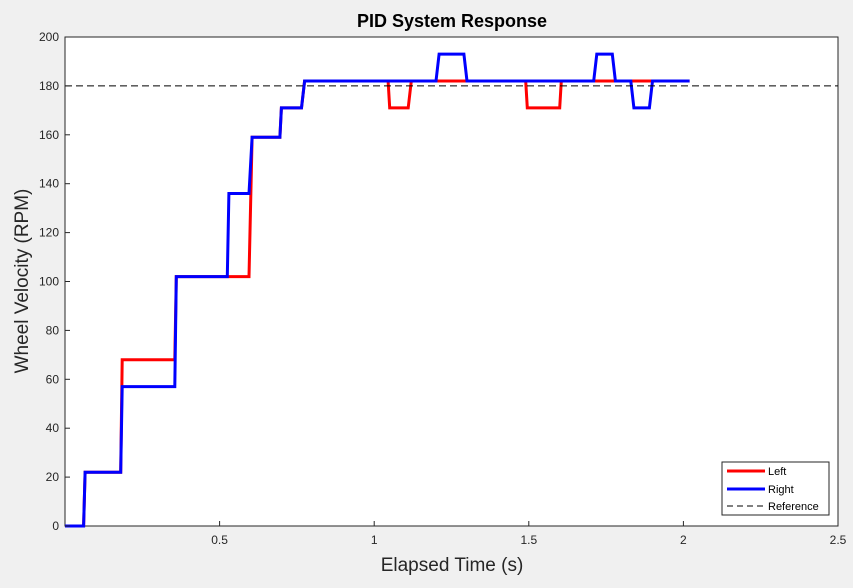 The height and width of the screenshot is (588, 853). Describe the element at coordinates (53, 428) in the screenshot. I see `y-tick-label: 40` at that location.